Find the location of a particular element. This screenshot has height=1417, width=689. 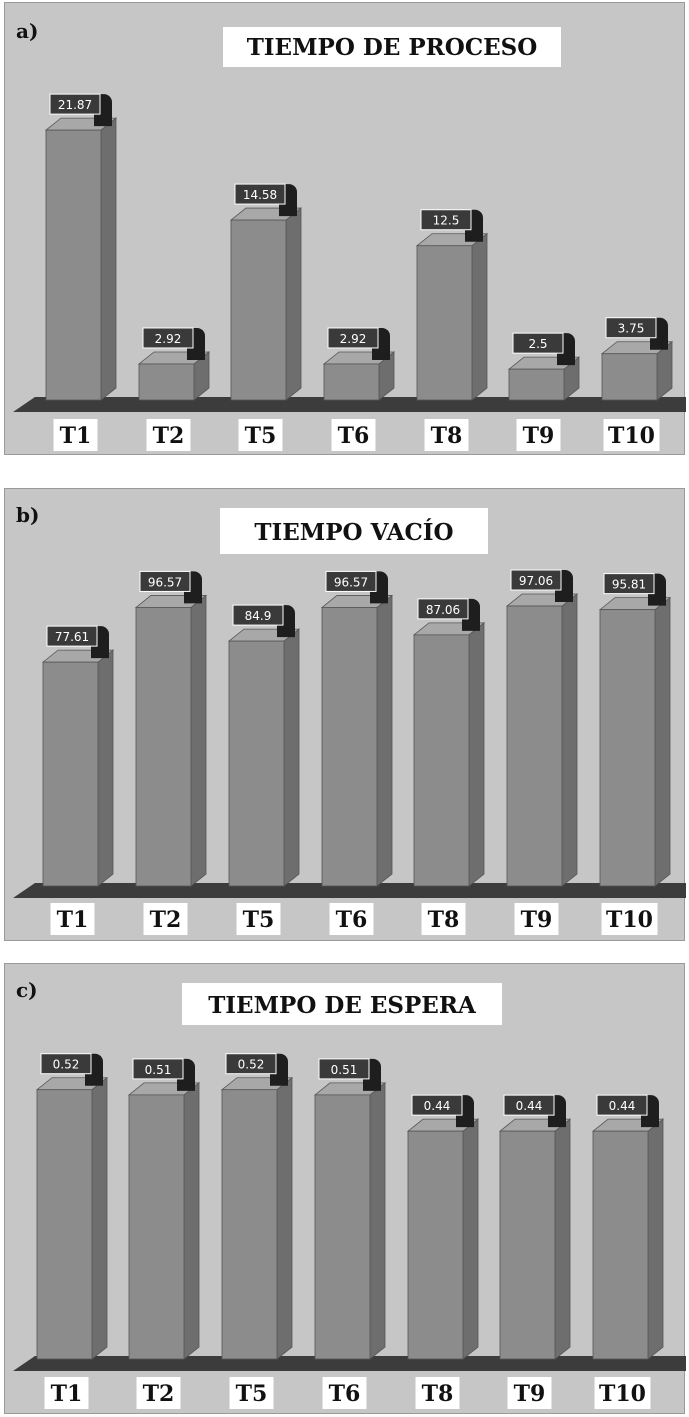

bar-t8: 0.44 is located at coordinates (443, 1227).